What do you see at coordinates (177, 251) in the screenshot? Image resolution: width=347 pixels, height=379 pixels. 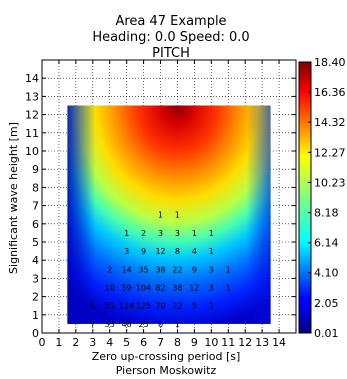 I see `occurrence-label: 8` at bounding box center [177, 251].